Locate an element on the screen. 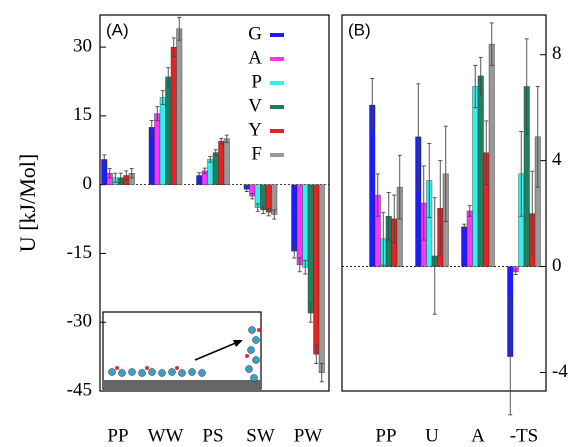 The height and width of the screenshot is (447, 580). y-tick-label: 8 is located at coordinates (557, 53).